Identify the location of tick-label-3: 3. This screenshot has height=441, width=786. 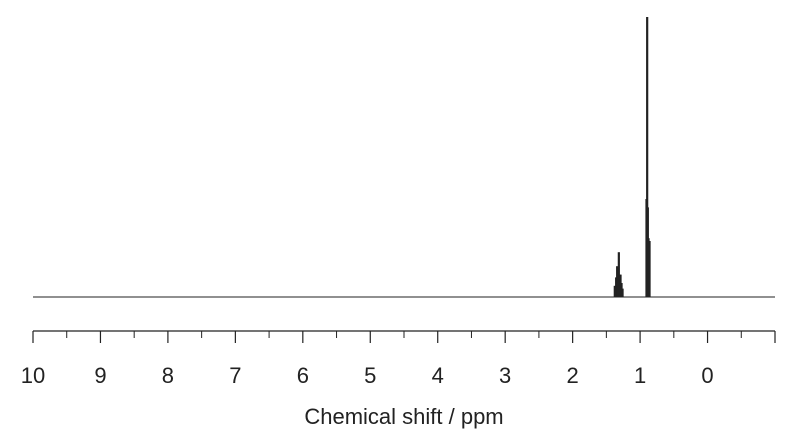
(505, 375).